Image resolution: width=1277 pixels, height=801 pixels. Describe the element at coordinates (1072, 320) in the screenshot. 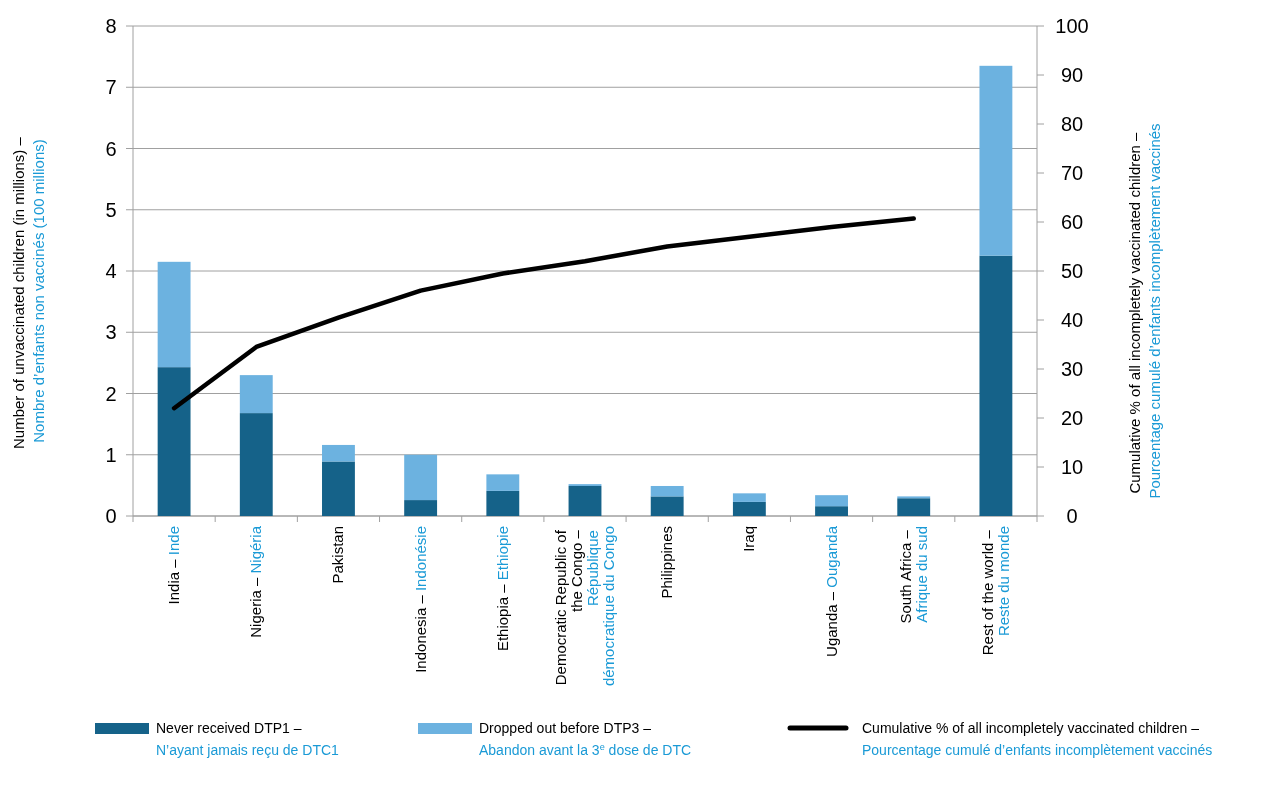

I see `y2-tick-label: 40` at that location.